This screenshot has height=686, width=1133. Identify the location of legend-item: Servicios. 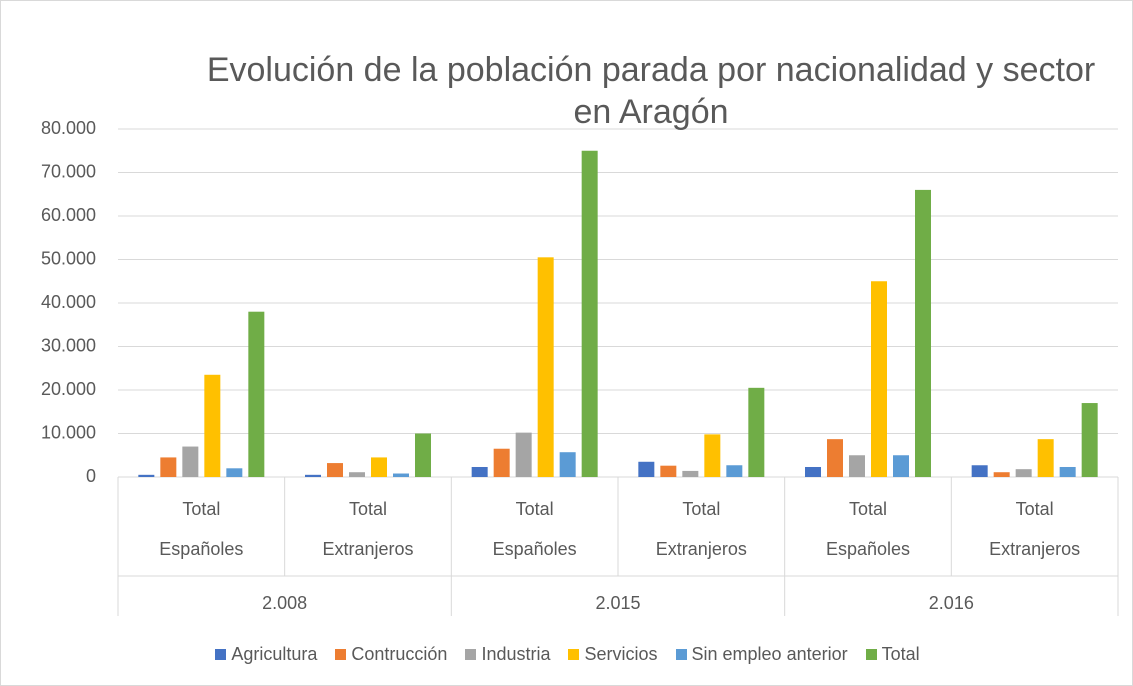
(613, 654).